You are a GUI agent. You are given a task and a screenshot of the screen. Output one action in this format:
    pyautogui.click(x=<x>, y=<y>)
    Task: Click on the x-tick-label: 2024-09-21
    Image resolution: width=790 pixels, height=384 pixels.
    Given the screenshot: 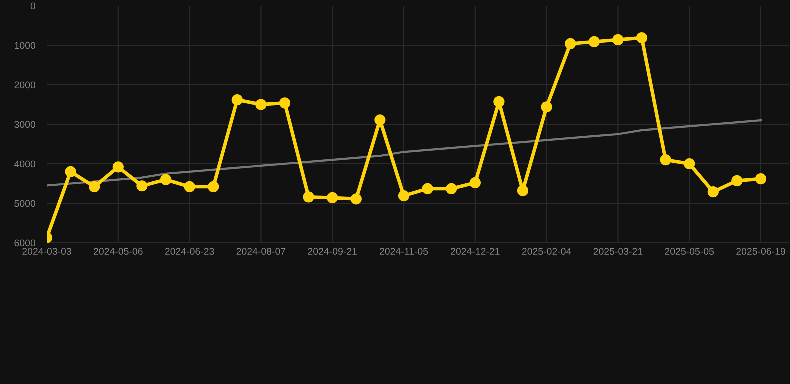 What is the action you would take?
    pyautogui.click(x=332, y=251)
    